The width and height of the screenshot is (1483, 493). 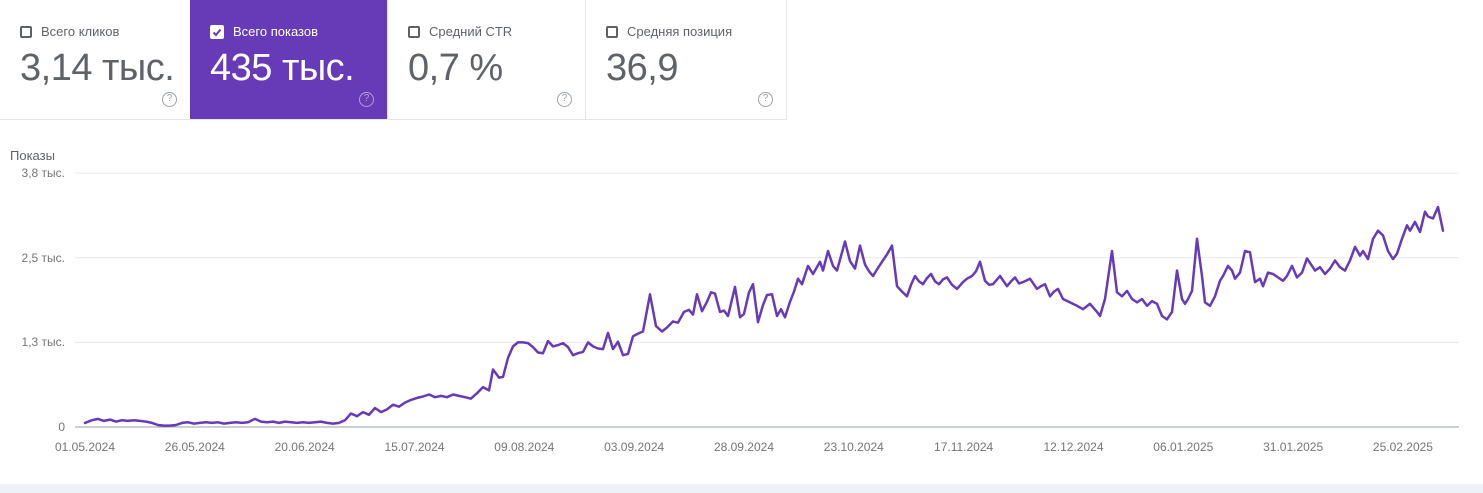 I want to click on metric-checkbox-row: Всего показов, so click(x=298, y=31).